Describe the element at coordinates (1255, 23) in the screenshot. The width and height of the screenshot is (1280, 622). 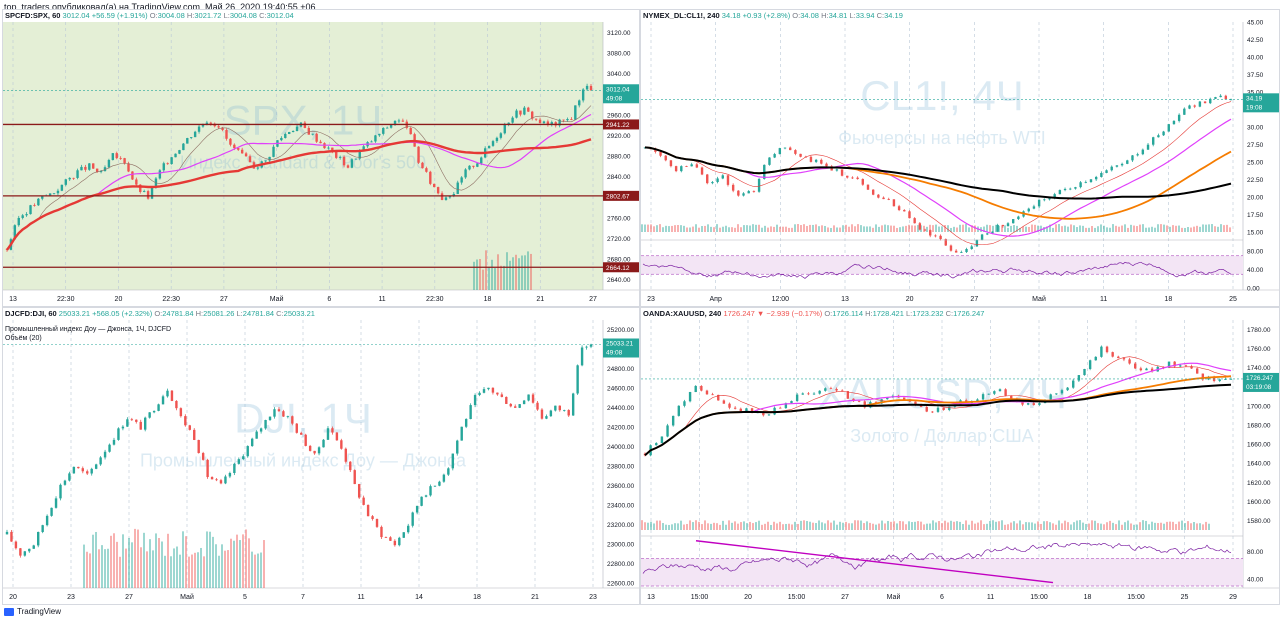
I see `price-axis-tick: 45.00` at that location.